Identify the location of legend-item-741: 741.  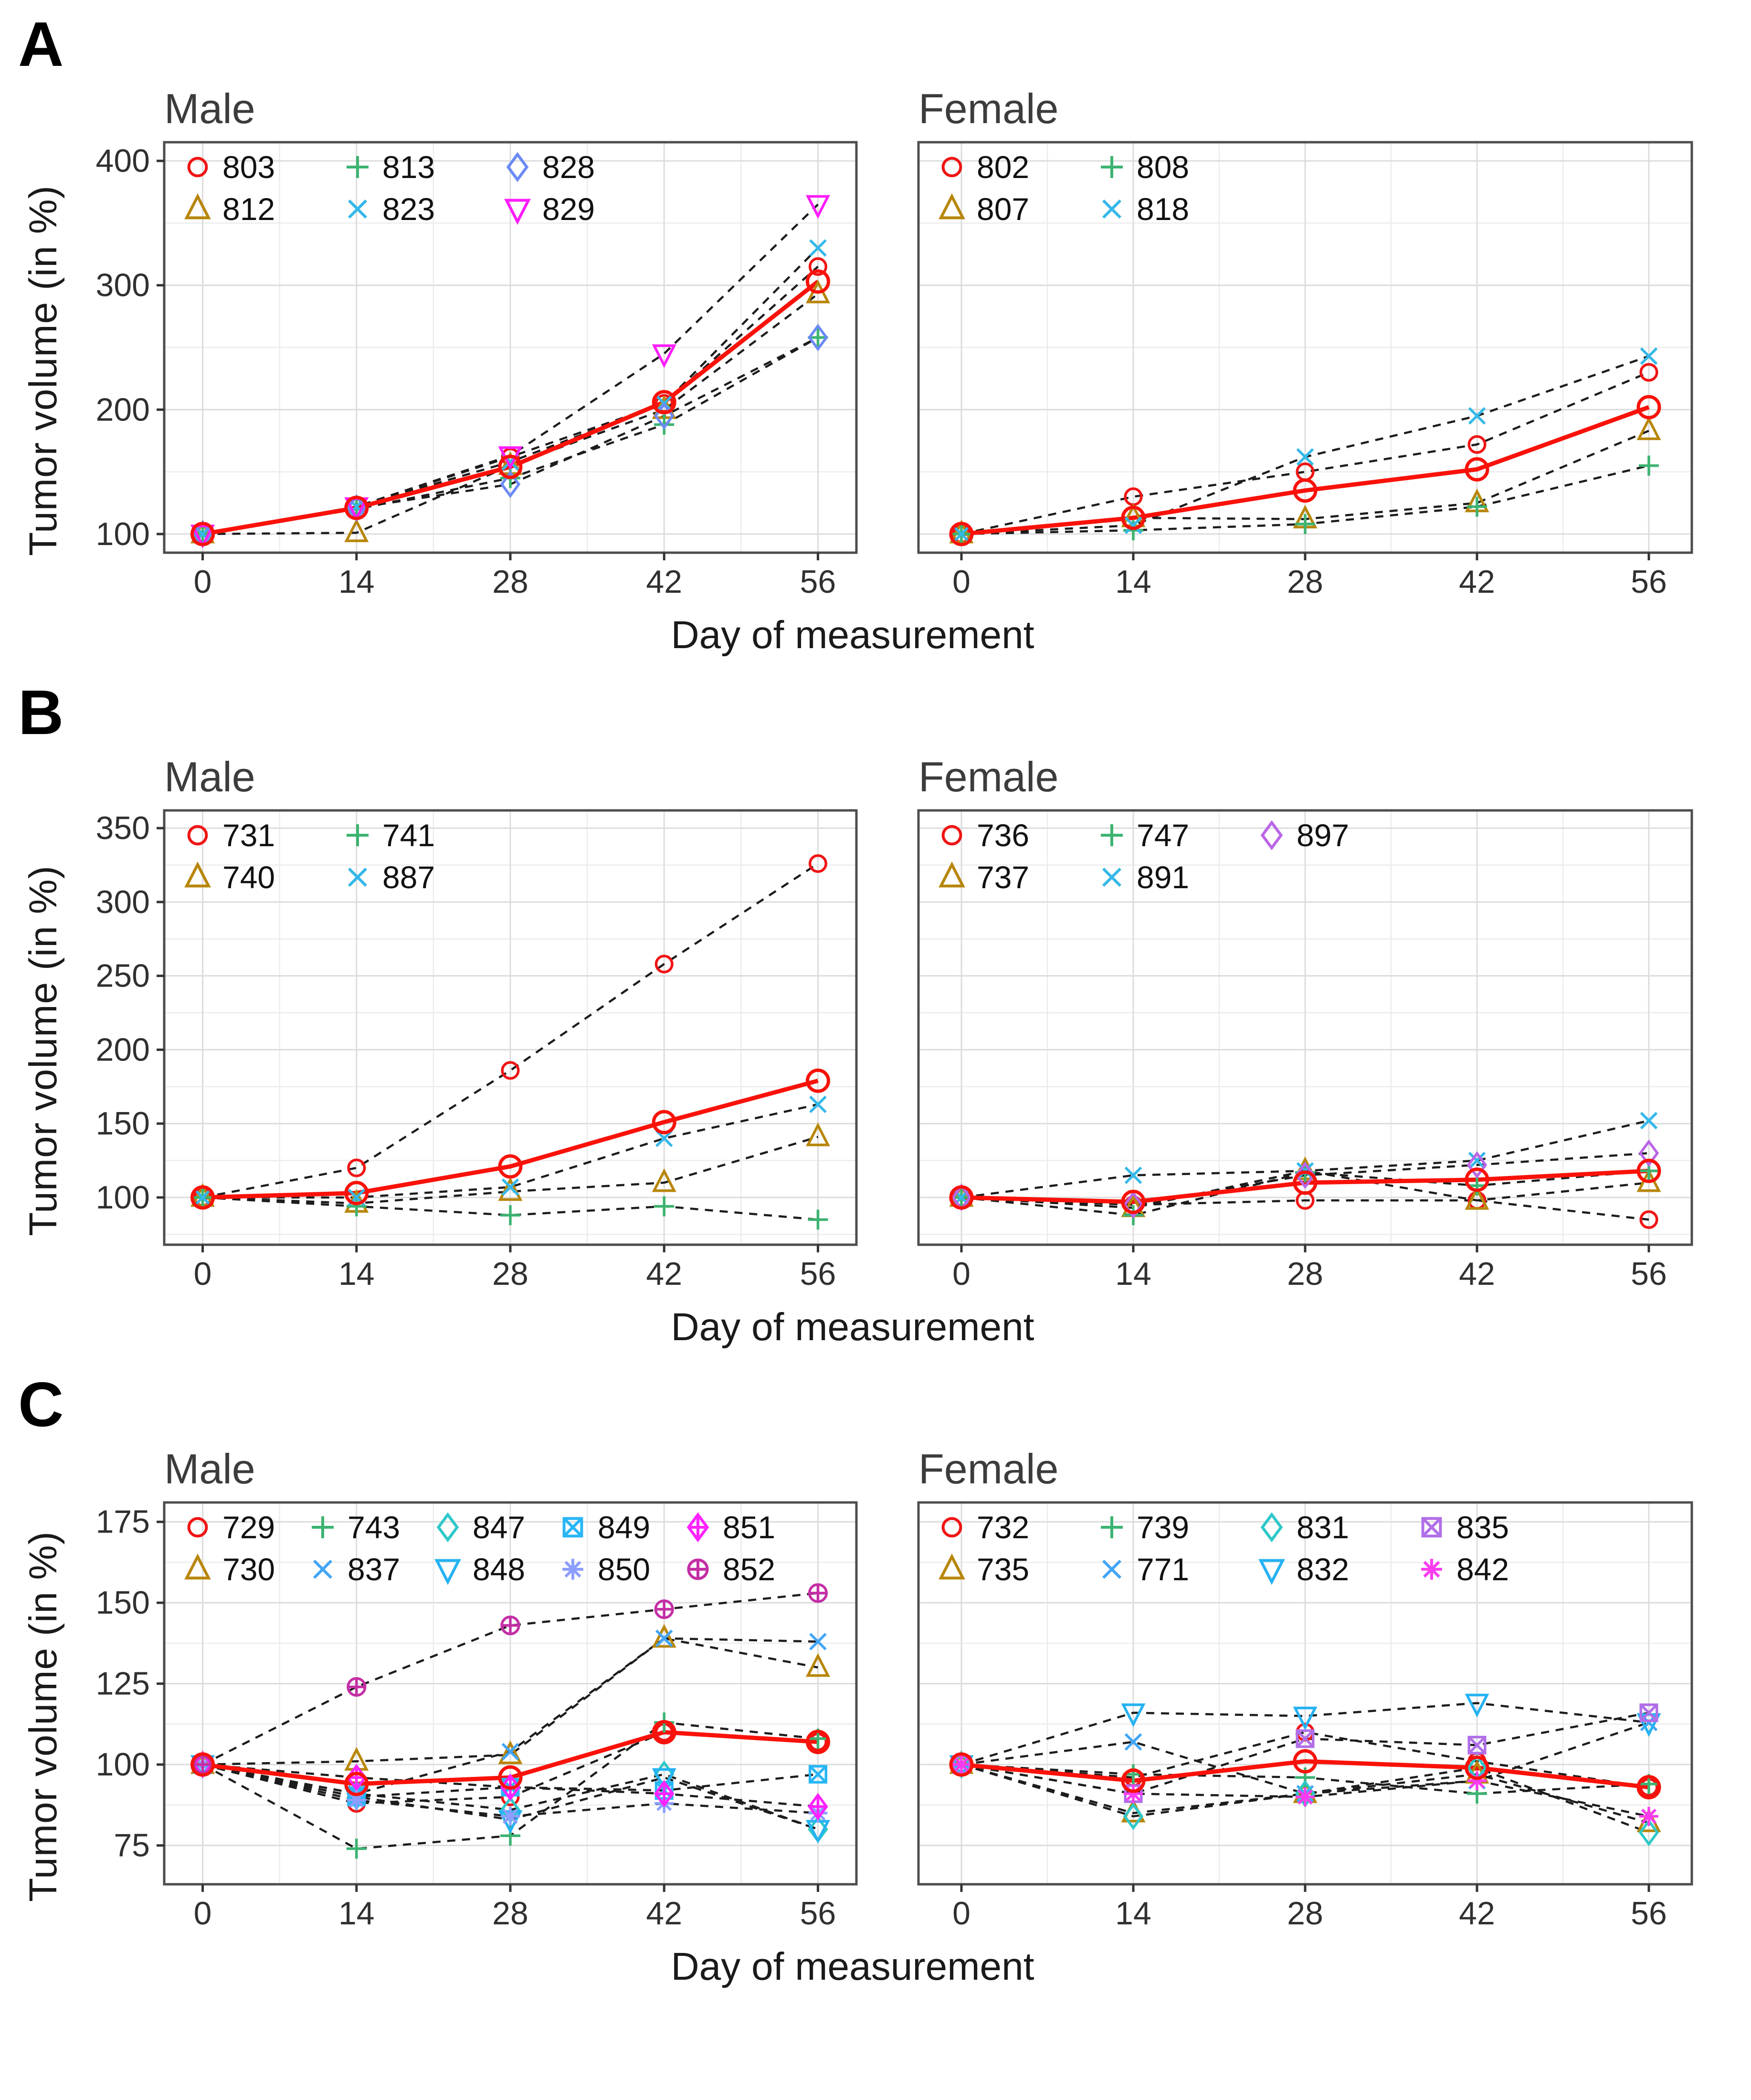
(391, 836).